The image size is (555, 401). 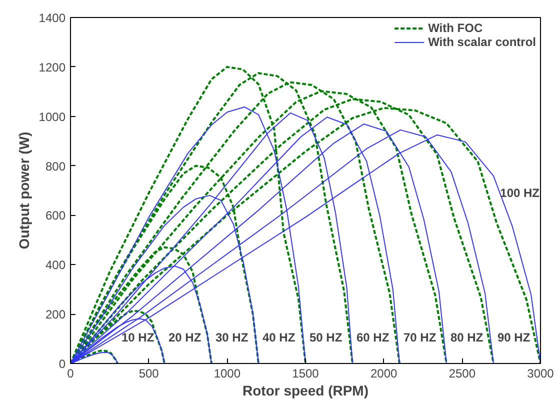 I want to click on y-tick-label: 600, so click(x=55, y=215).